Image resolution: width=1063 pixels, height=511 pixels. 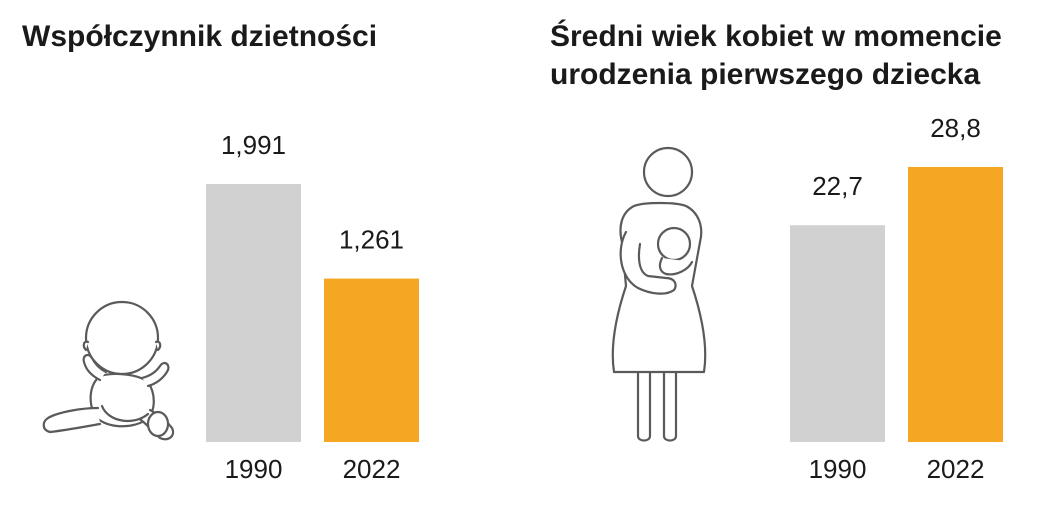 What do you see at coordinates (253, 312) in the screenshot?
I see `chart-1-bar-1990` at bounding box center [253, 312].